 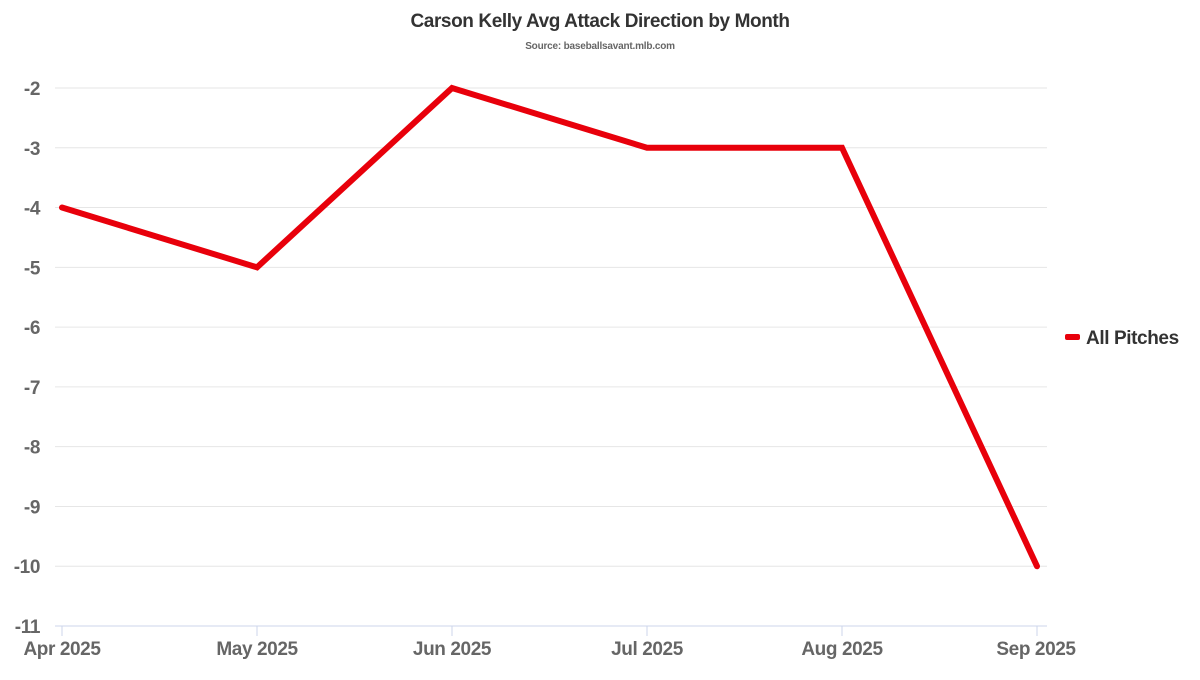 What do you see at coordinates (28, 627) in the screenshot?
I see `y-tick-label: -11` at bounding box center [28, 627].